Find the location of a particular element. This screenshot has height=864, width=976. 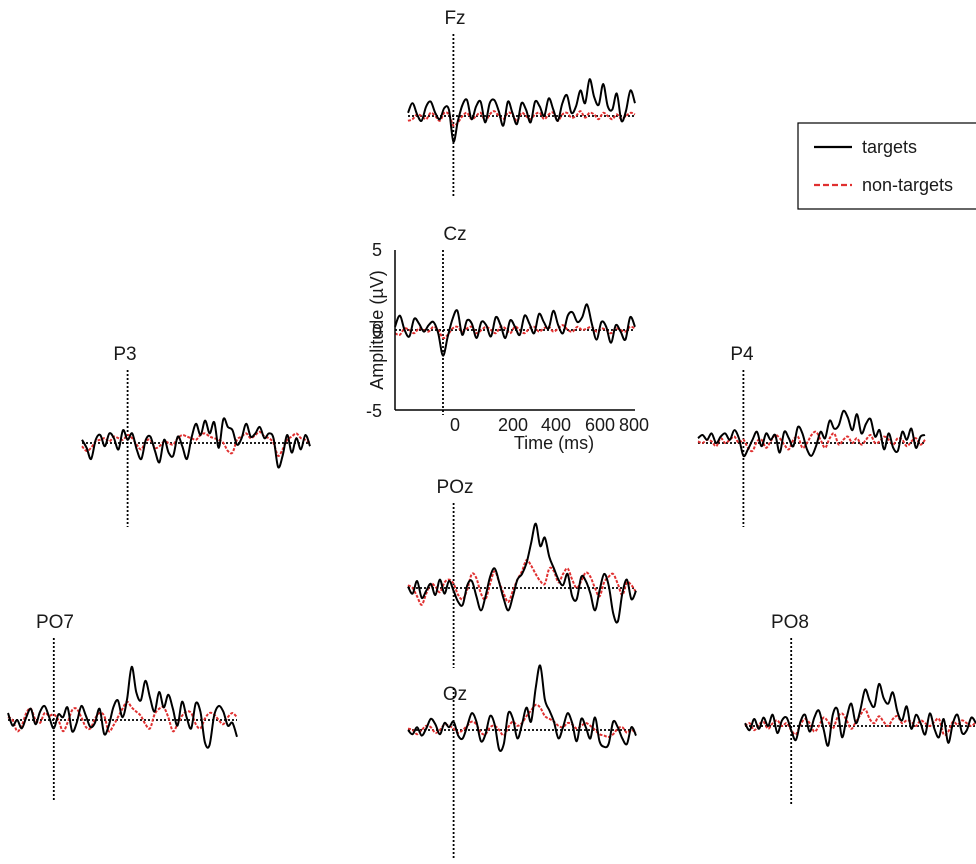

channel-label-po8: PO8 is located at coordinates (790, 622).